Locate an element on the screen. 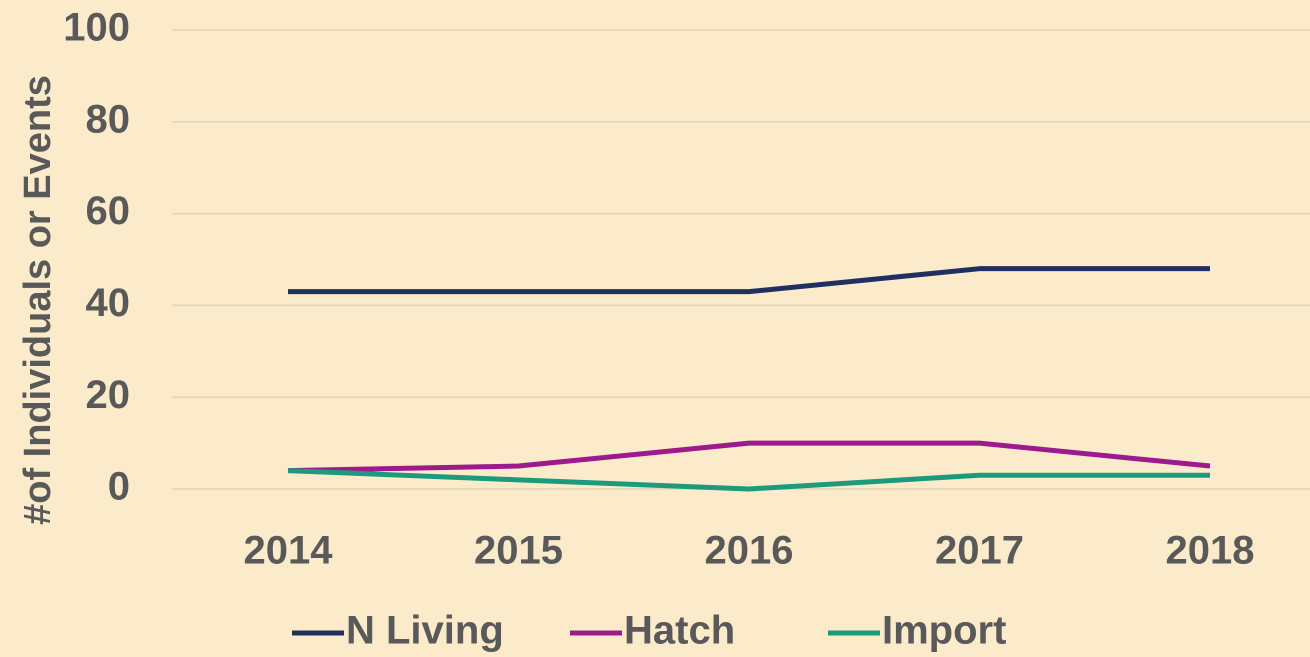 Image resolution: width=1310 pixels, height=657 pixels. y-tick-label: 0 is located at coordinates (119, 487).